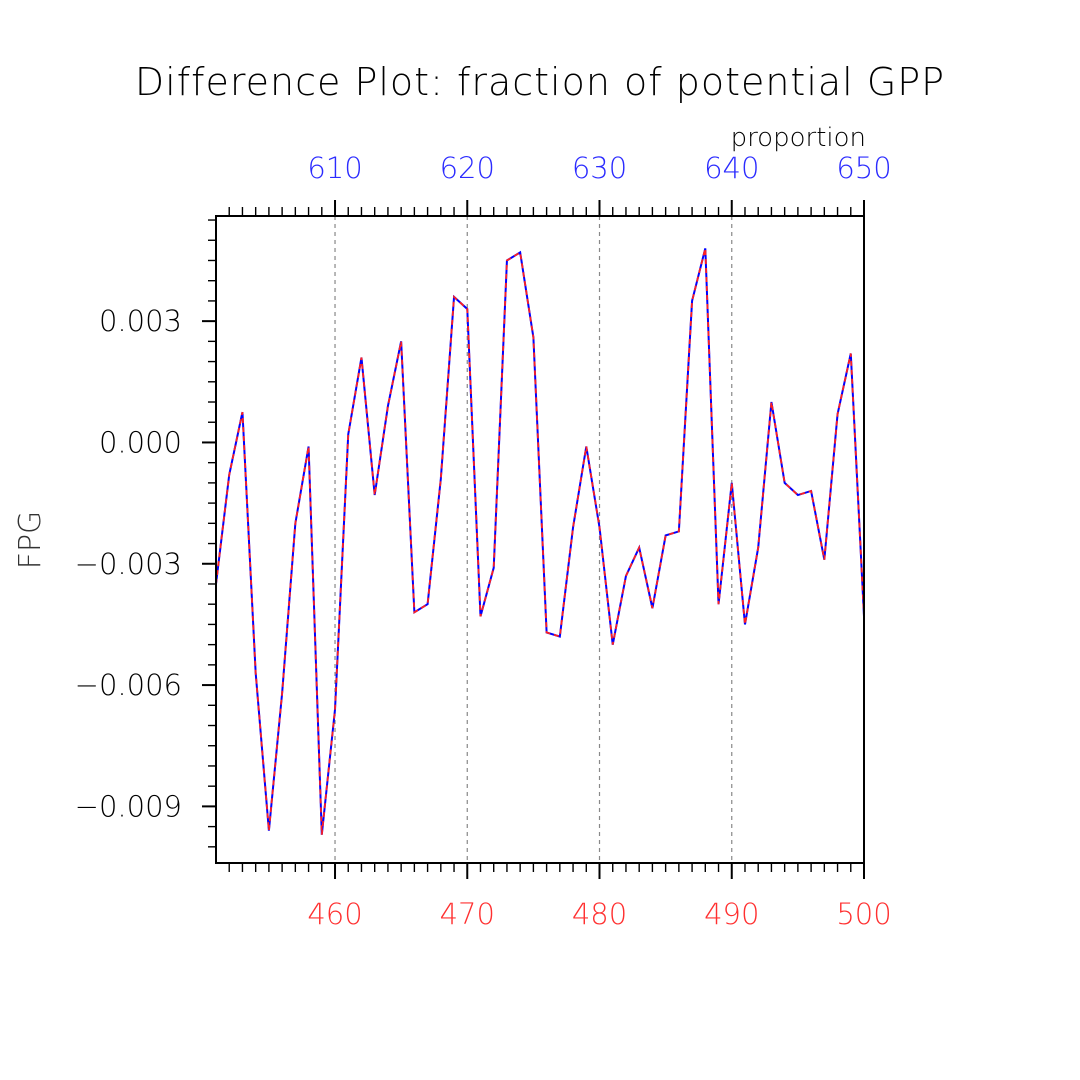  Describe the element at coordinates (334, 914) in the screenshot. I see `bottom-tick-label: 460` at that location.